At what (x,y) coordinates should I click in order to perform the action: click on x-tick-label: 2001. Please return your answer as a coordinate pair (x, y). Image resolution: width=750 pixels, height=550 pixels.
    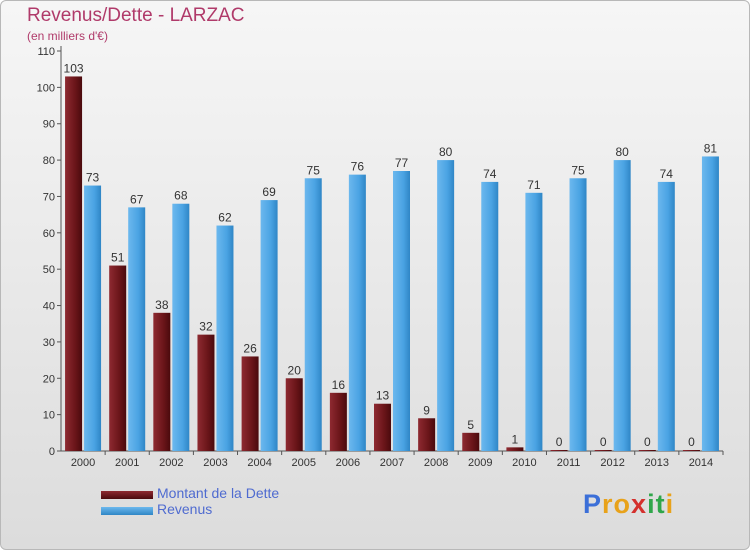
    Looking at the image, I should click on (127, 463).